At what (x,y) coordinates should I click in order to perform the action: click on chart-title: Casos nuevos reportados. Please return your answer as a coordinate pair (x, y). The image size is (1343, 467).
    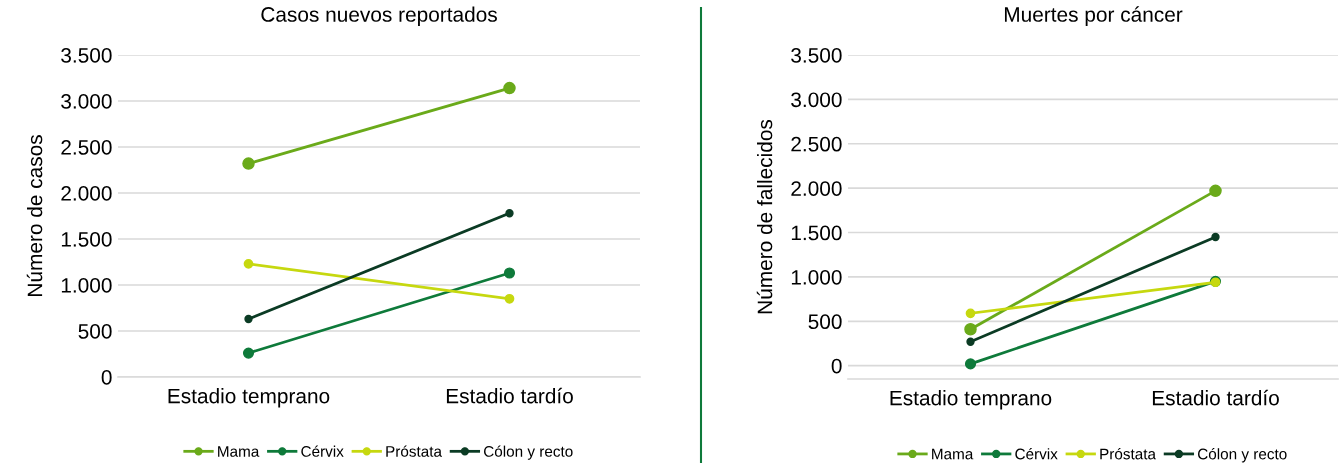
    Looking at the image, I should click on (379, 16).